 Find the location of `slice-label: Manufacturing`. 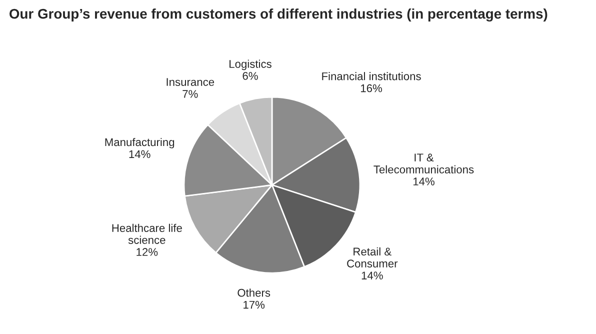

slice-label: Manufacturing is located at coordinates (139, 143).